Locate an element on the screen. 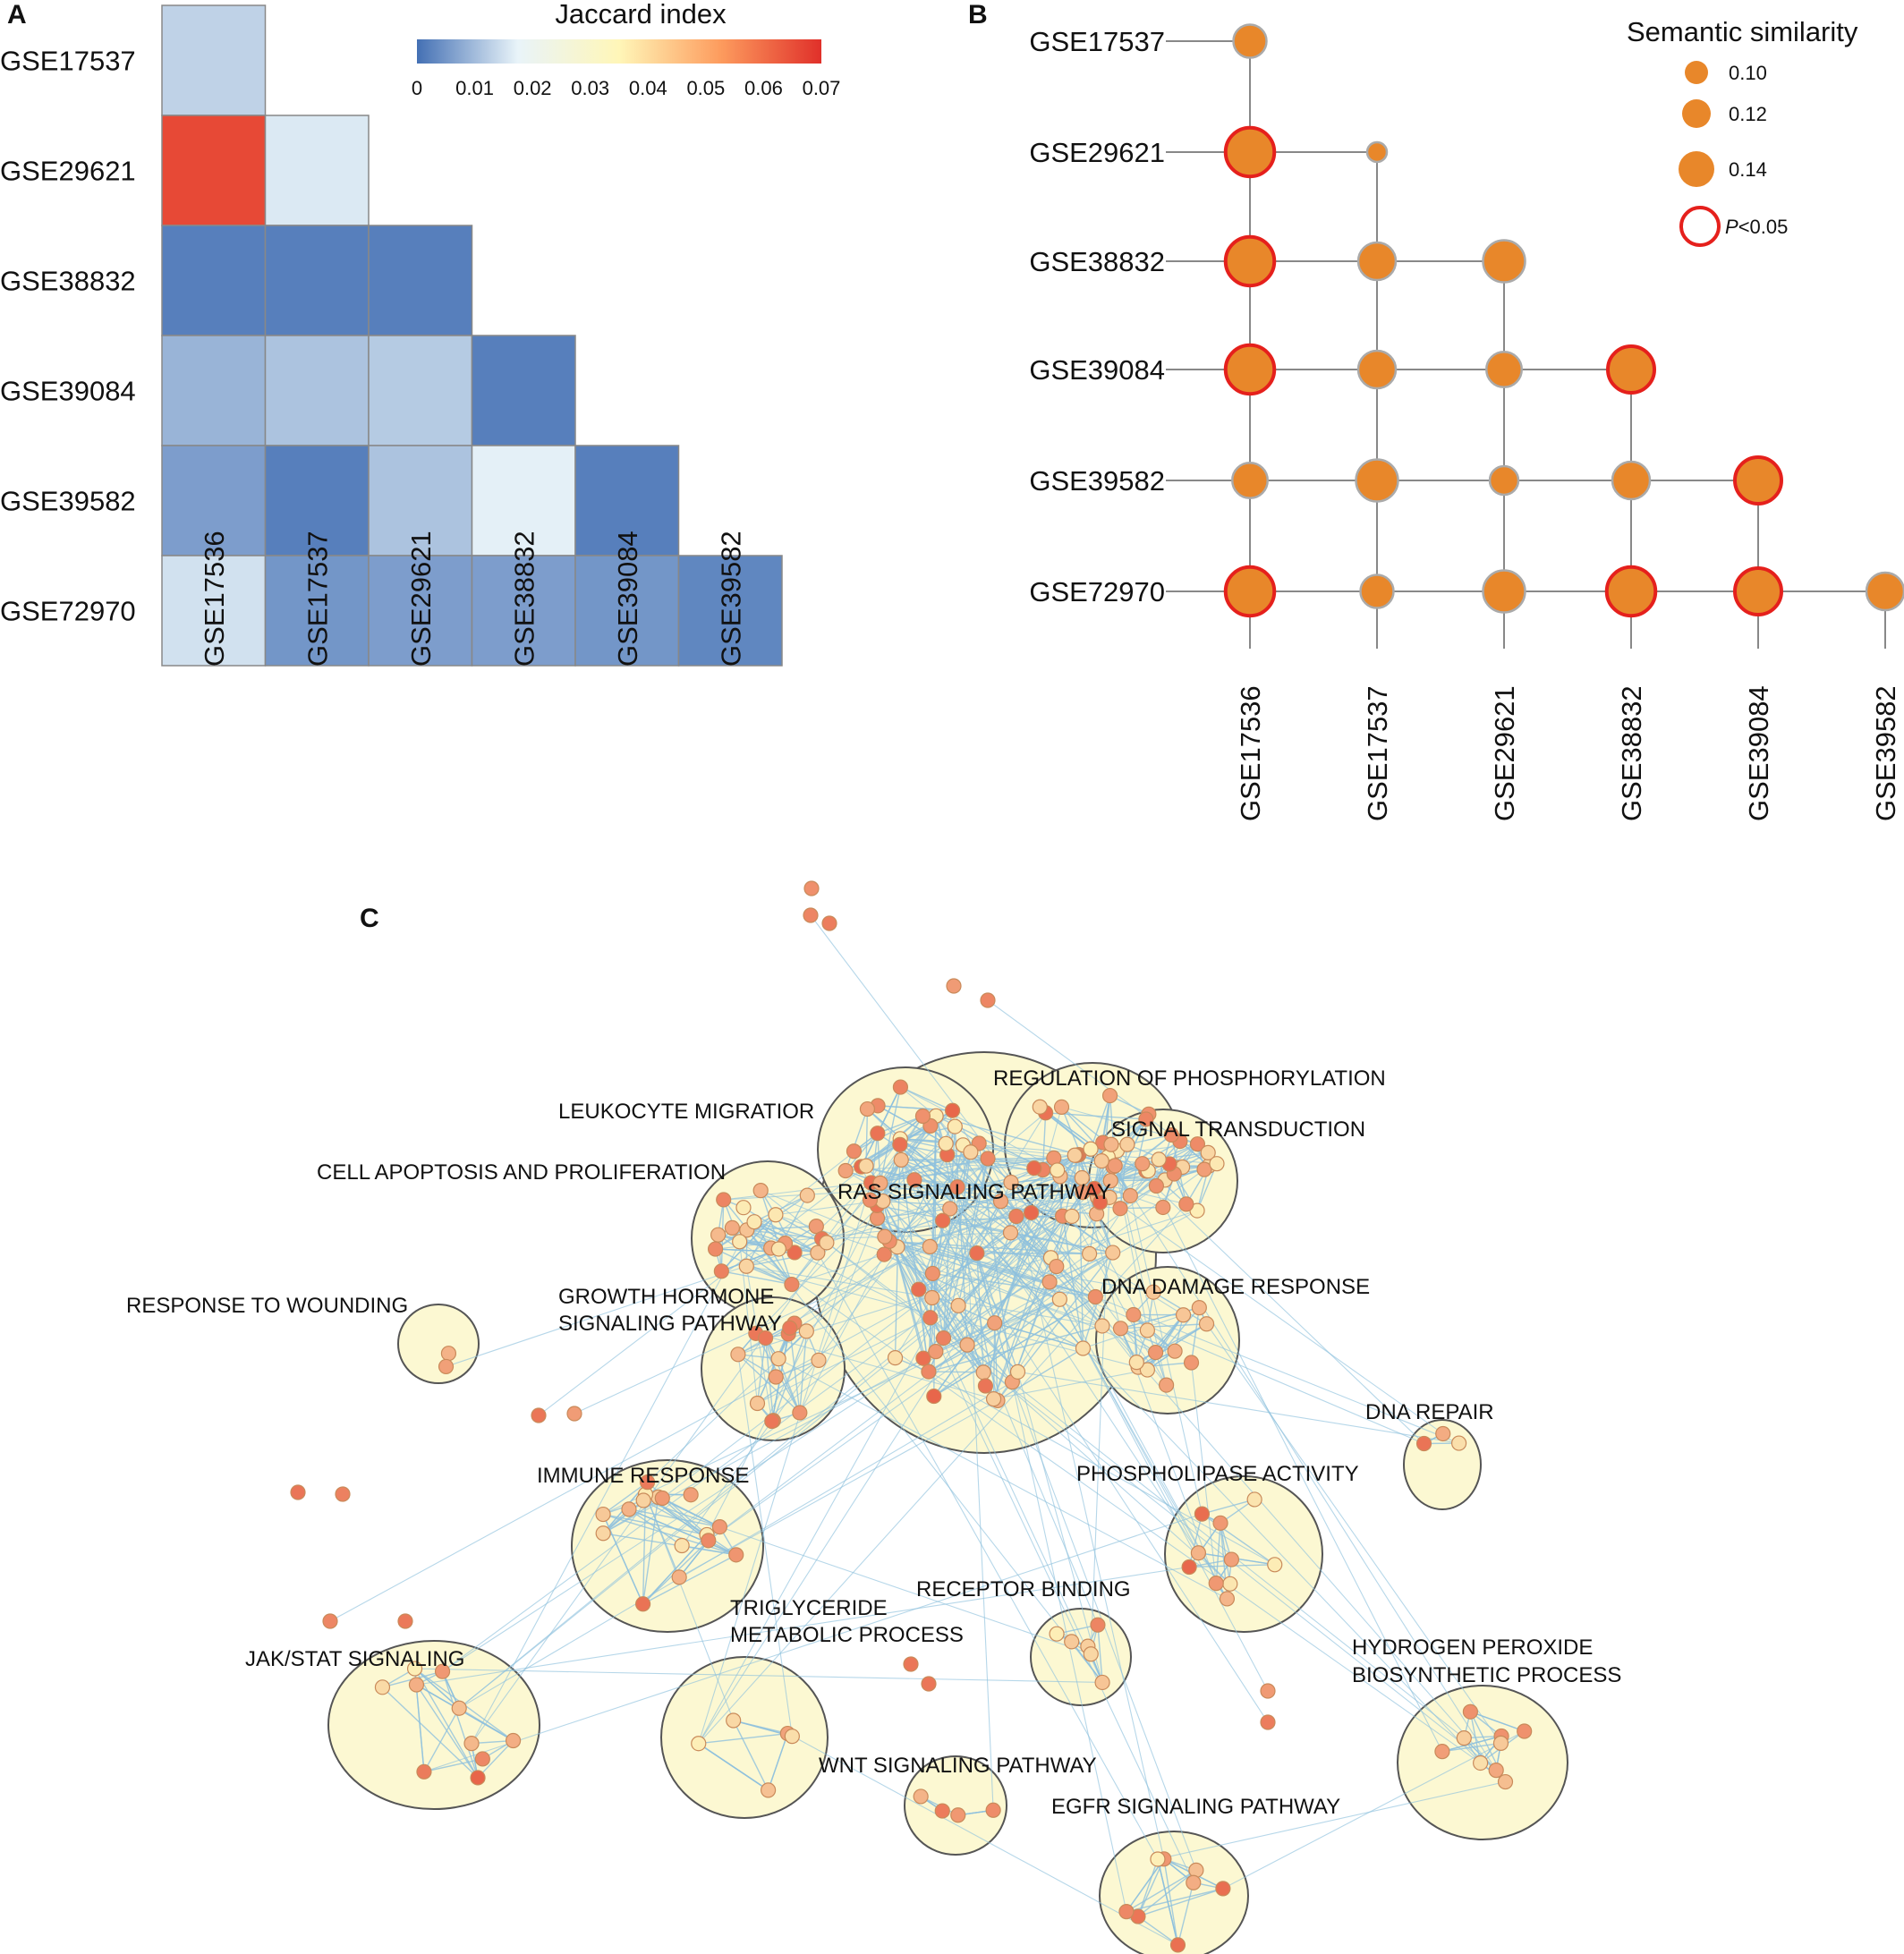  heatmap-column-label: GSE29621 is located at coordinates (421, 599).